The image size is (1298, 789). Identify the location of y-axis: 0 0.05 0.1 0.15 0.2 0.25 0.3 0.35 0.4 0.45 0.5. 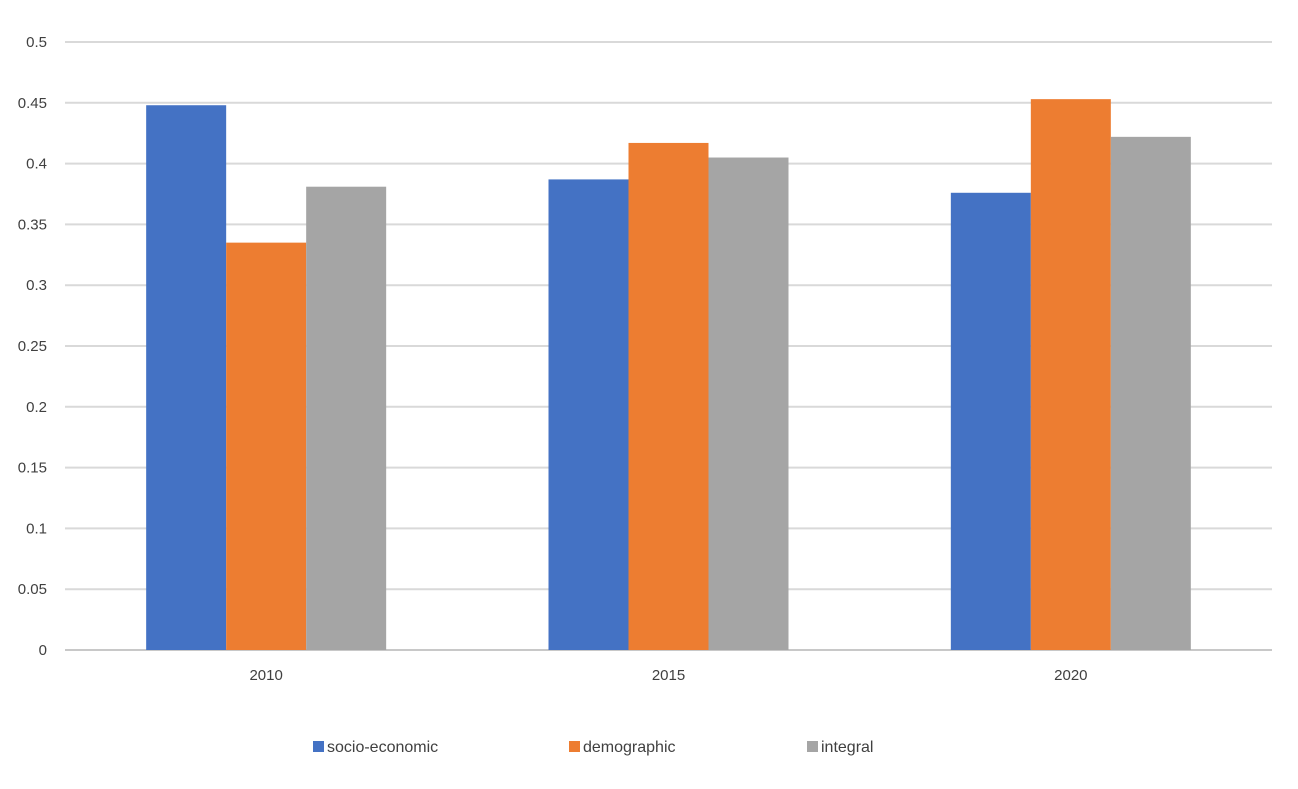
(32, 346).